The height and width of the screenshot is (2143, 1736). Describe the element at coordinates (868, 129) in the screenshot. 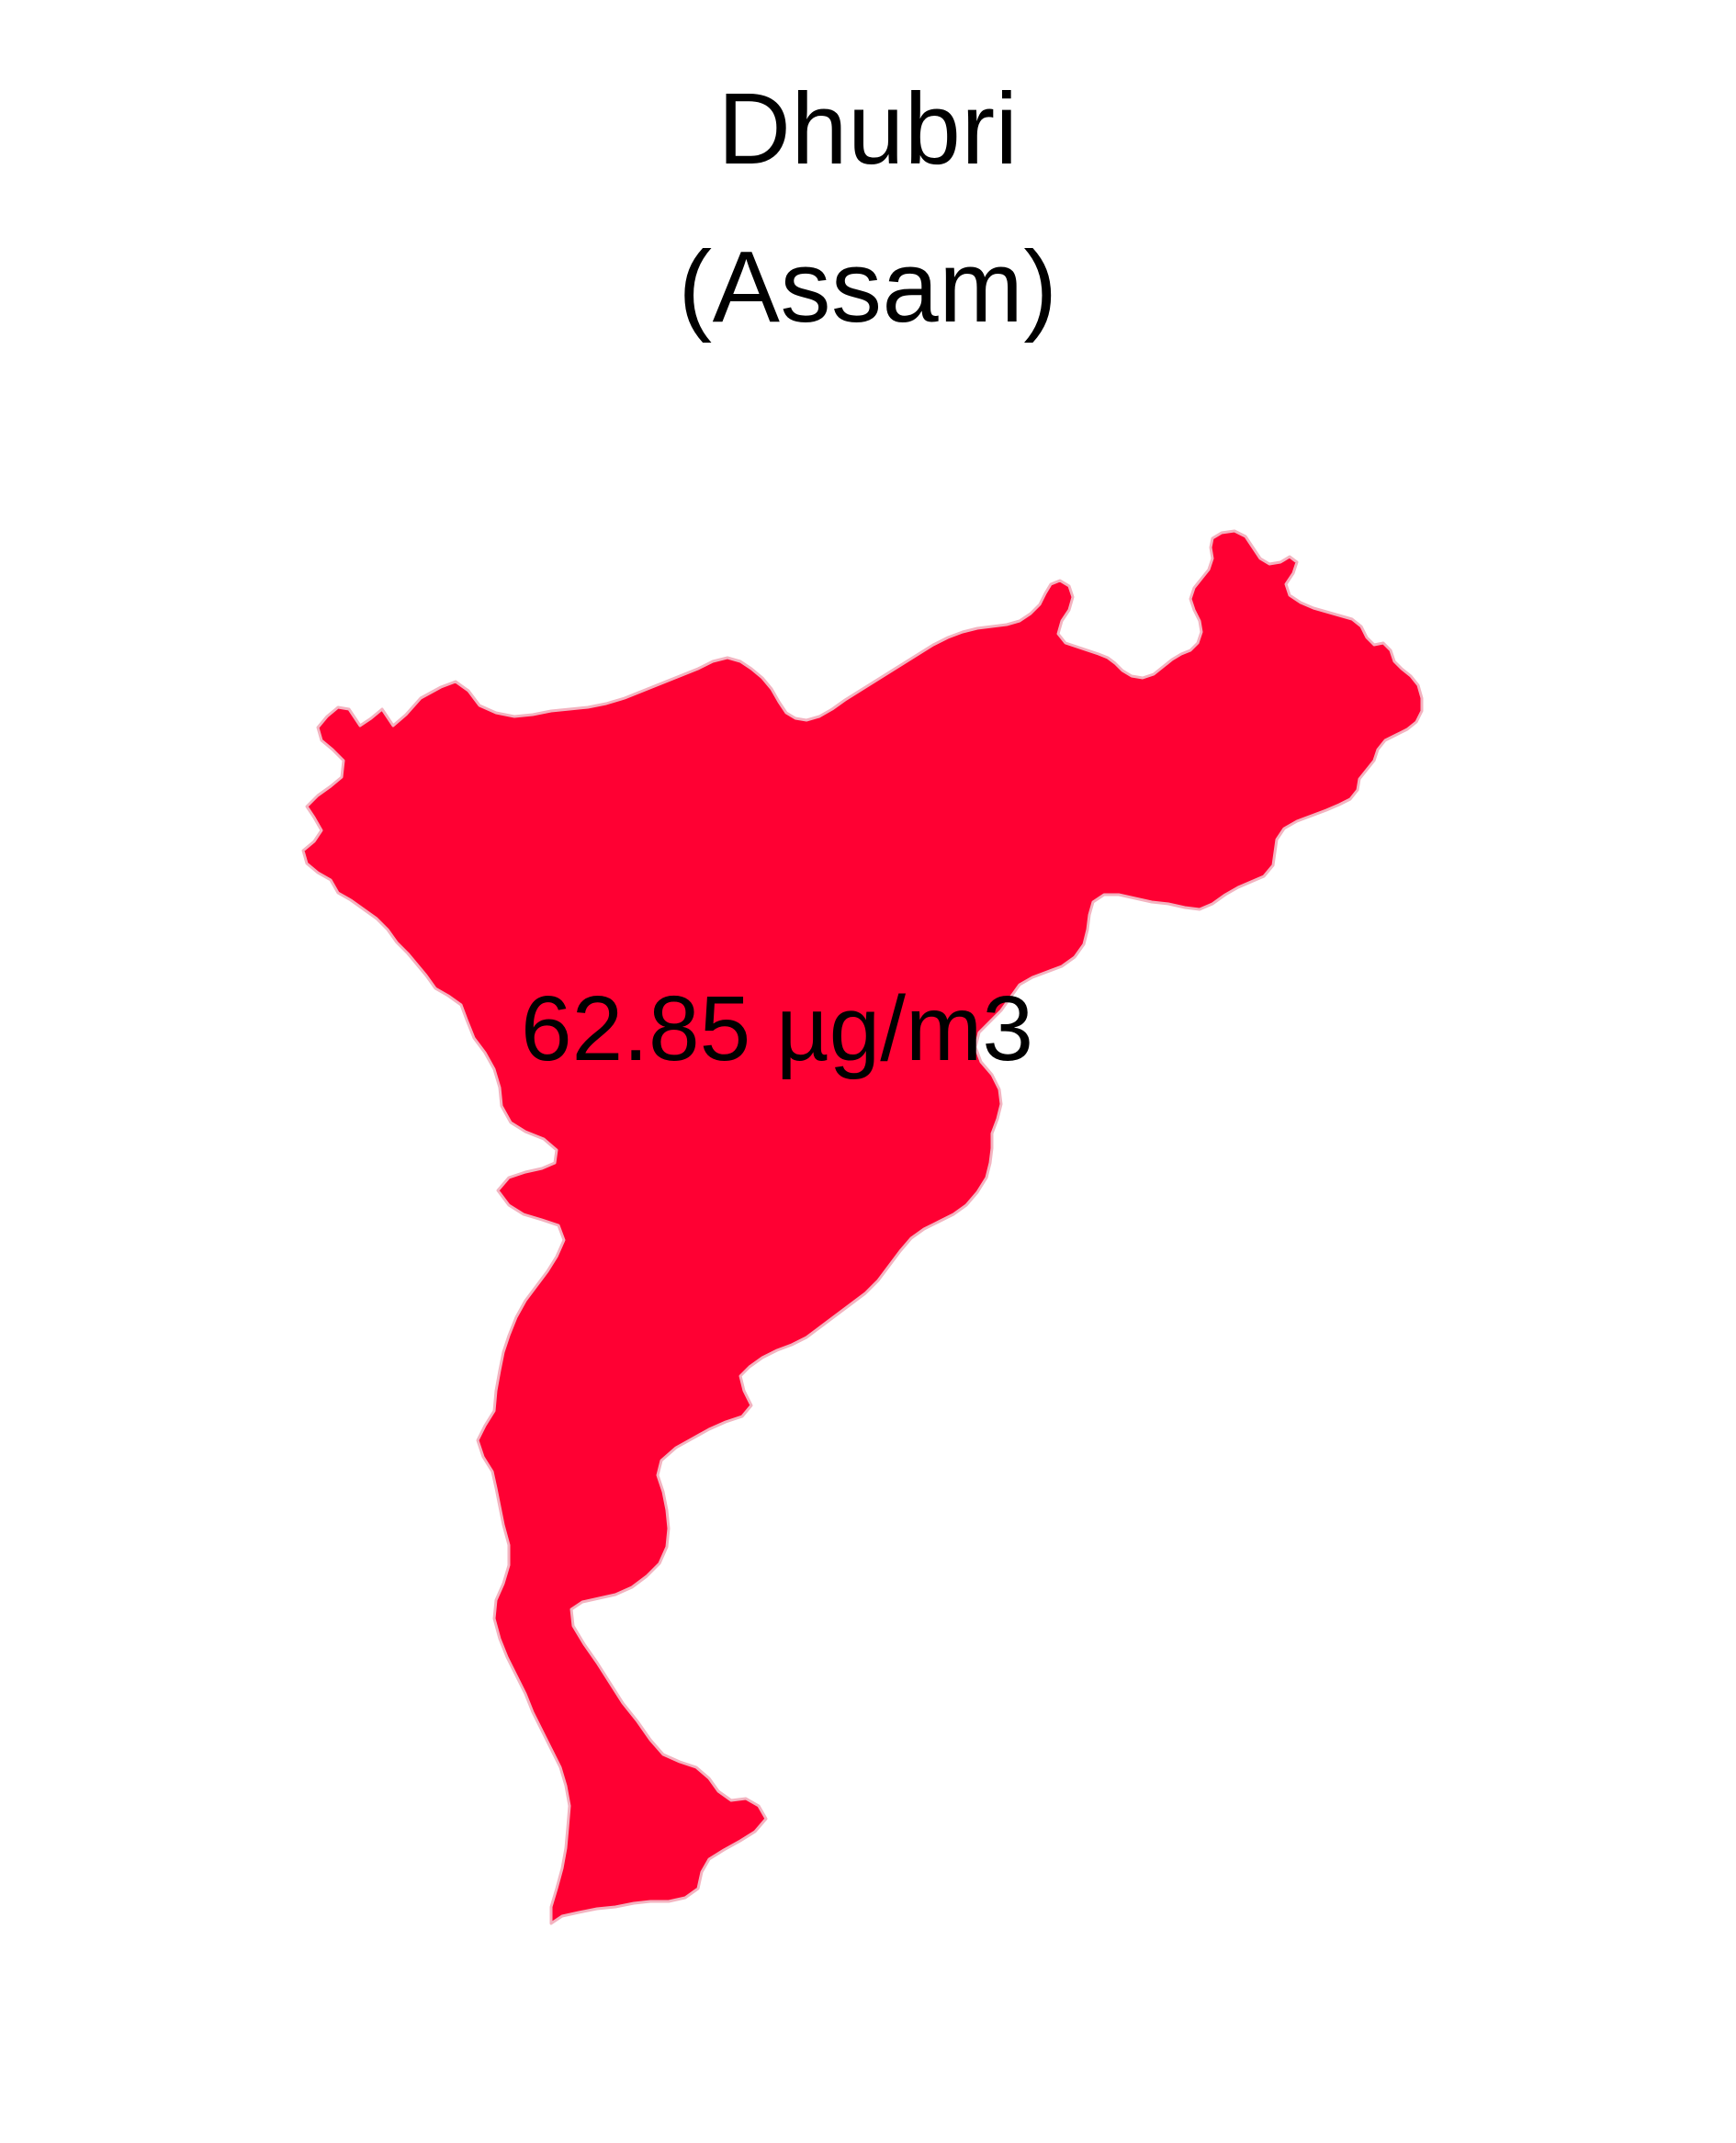

I see `district-title: Dhubri` at that location.